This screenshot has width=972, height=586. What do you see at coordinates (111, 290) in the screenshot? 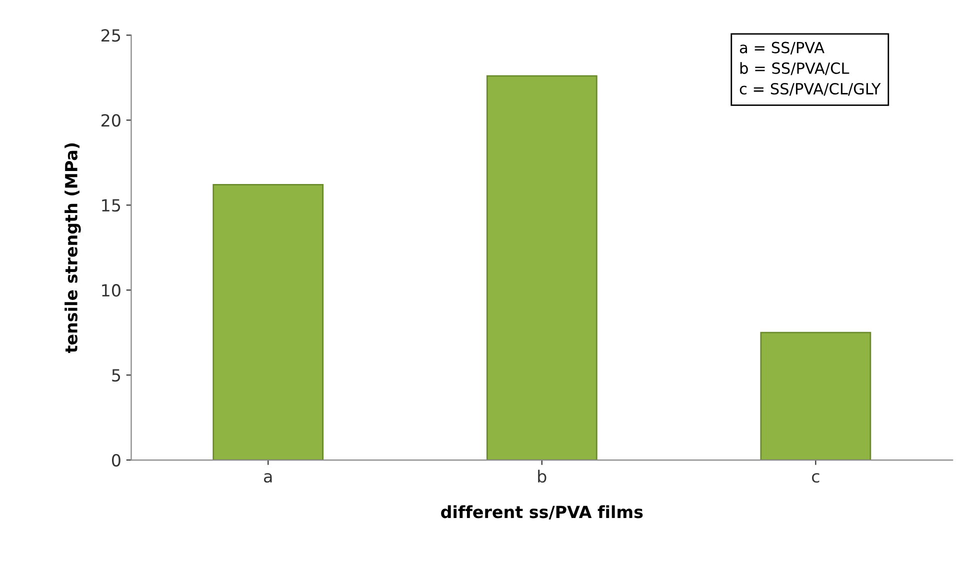
I see `y-tick-label: 10` at bounding box center [111, 290].